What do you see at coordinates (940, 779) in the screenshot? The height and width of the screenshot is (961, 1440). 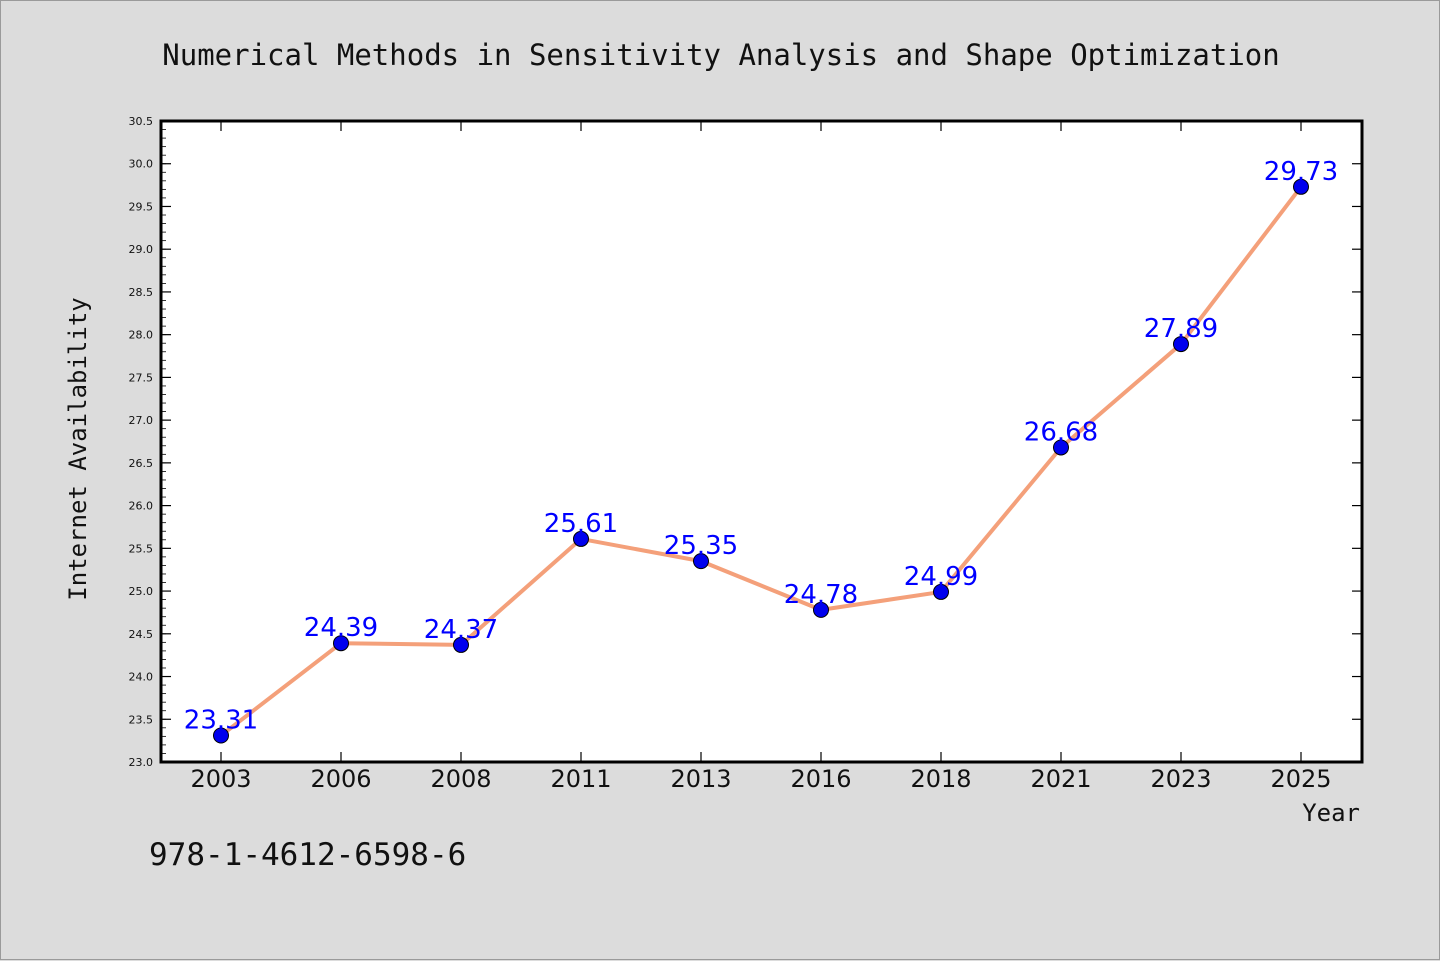 I see `x-tick-label: 2018` at bounding box center [940, 779].